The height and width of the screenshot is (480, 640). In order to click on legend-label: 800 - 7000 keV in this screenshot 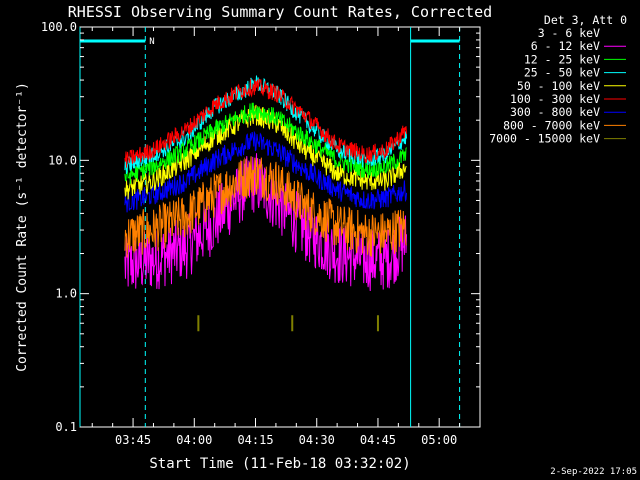, I will do `click(551, 125)`.